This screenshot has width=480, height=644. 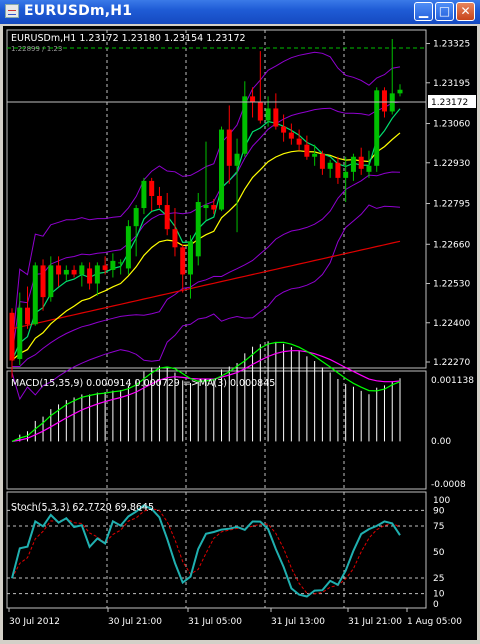 What do you see at coordinates (298, 622) in the screenshot?
I see `time-tick-label: 31 Jul 13:00` at bounding box center [298, 622].